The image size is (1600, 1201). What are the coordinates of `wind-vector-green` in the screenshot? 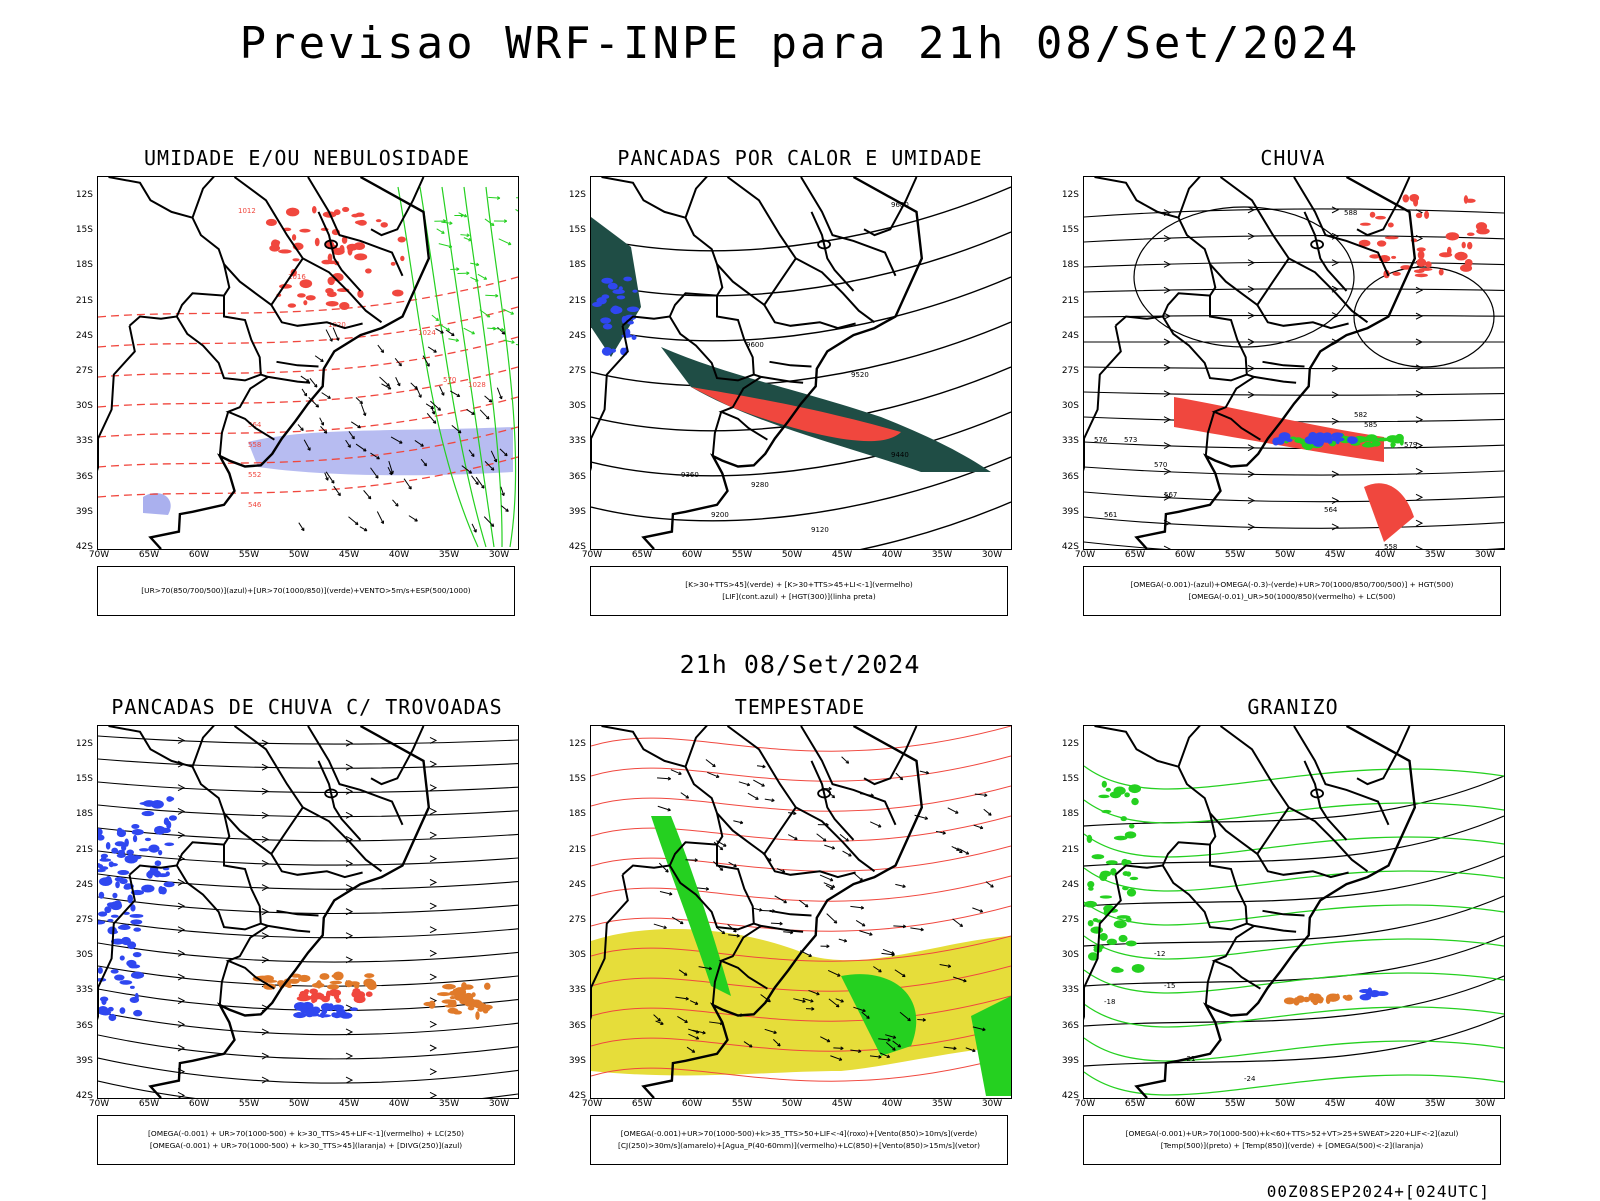 It's located at (469, 331).